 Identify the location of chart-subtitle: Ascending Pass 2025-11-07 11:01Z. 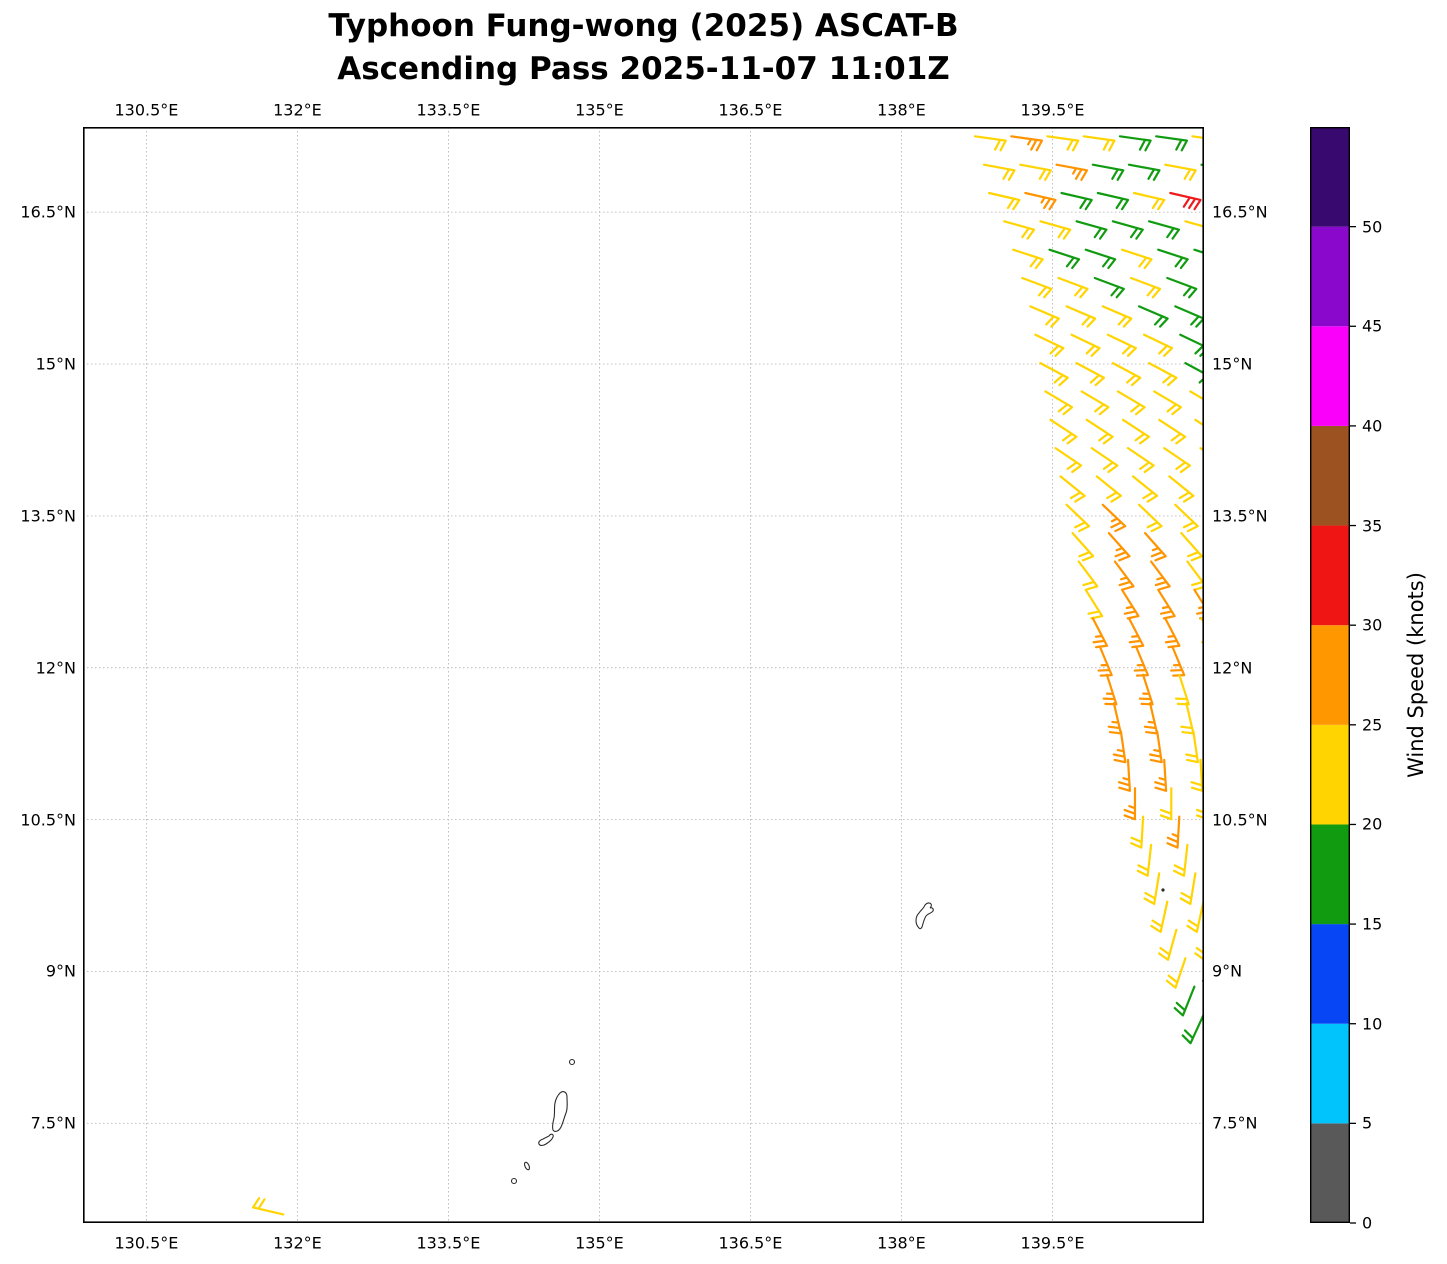
(643, 69).